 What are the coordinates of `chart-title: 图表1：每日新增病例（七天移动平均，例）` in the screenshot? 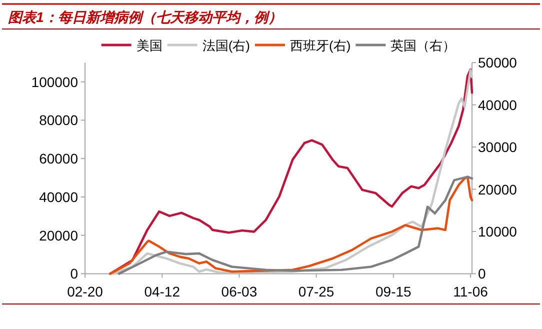 It's located at (145, 17).